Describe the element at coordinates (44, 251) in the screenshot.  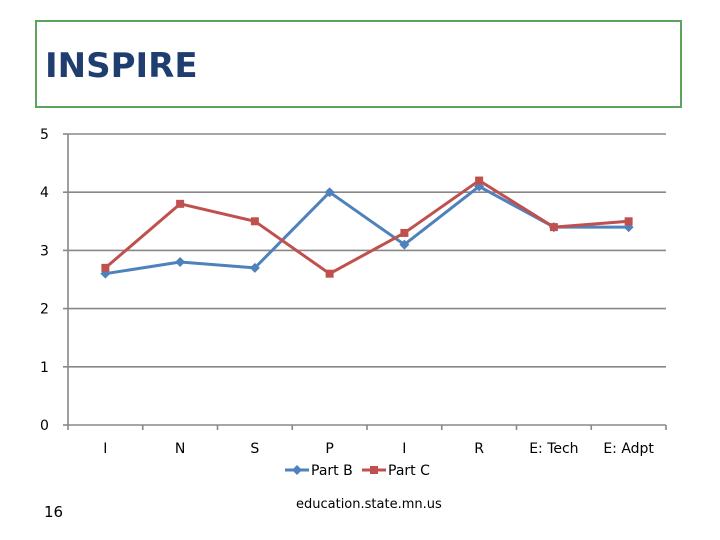
I see `y-tick-label: 3` at that location.